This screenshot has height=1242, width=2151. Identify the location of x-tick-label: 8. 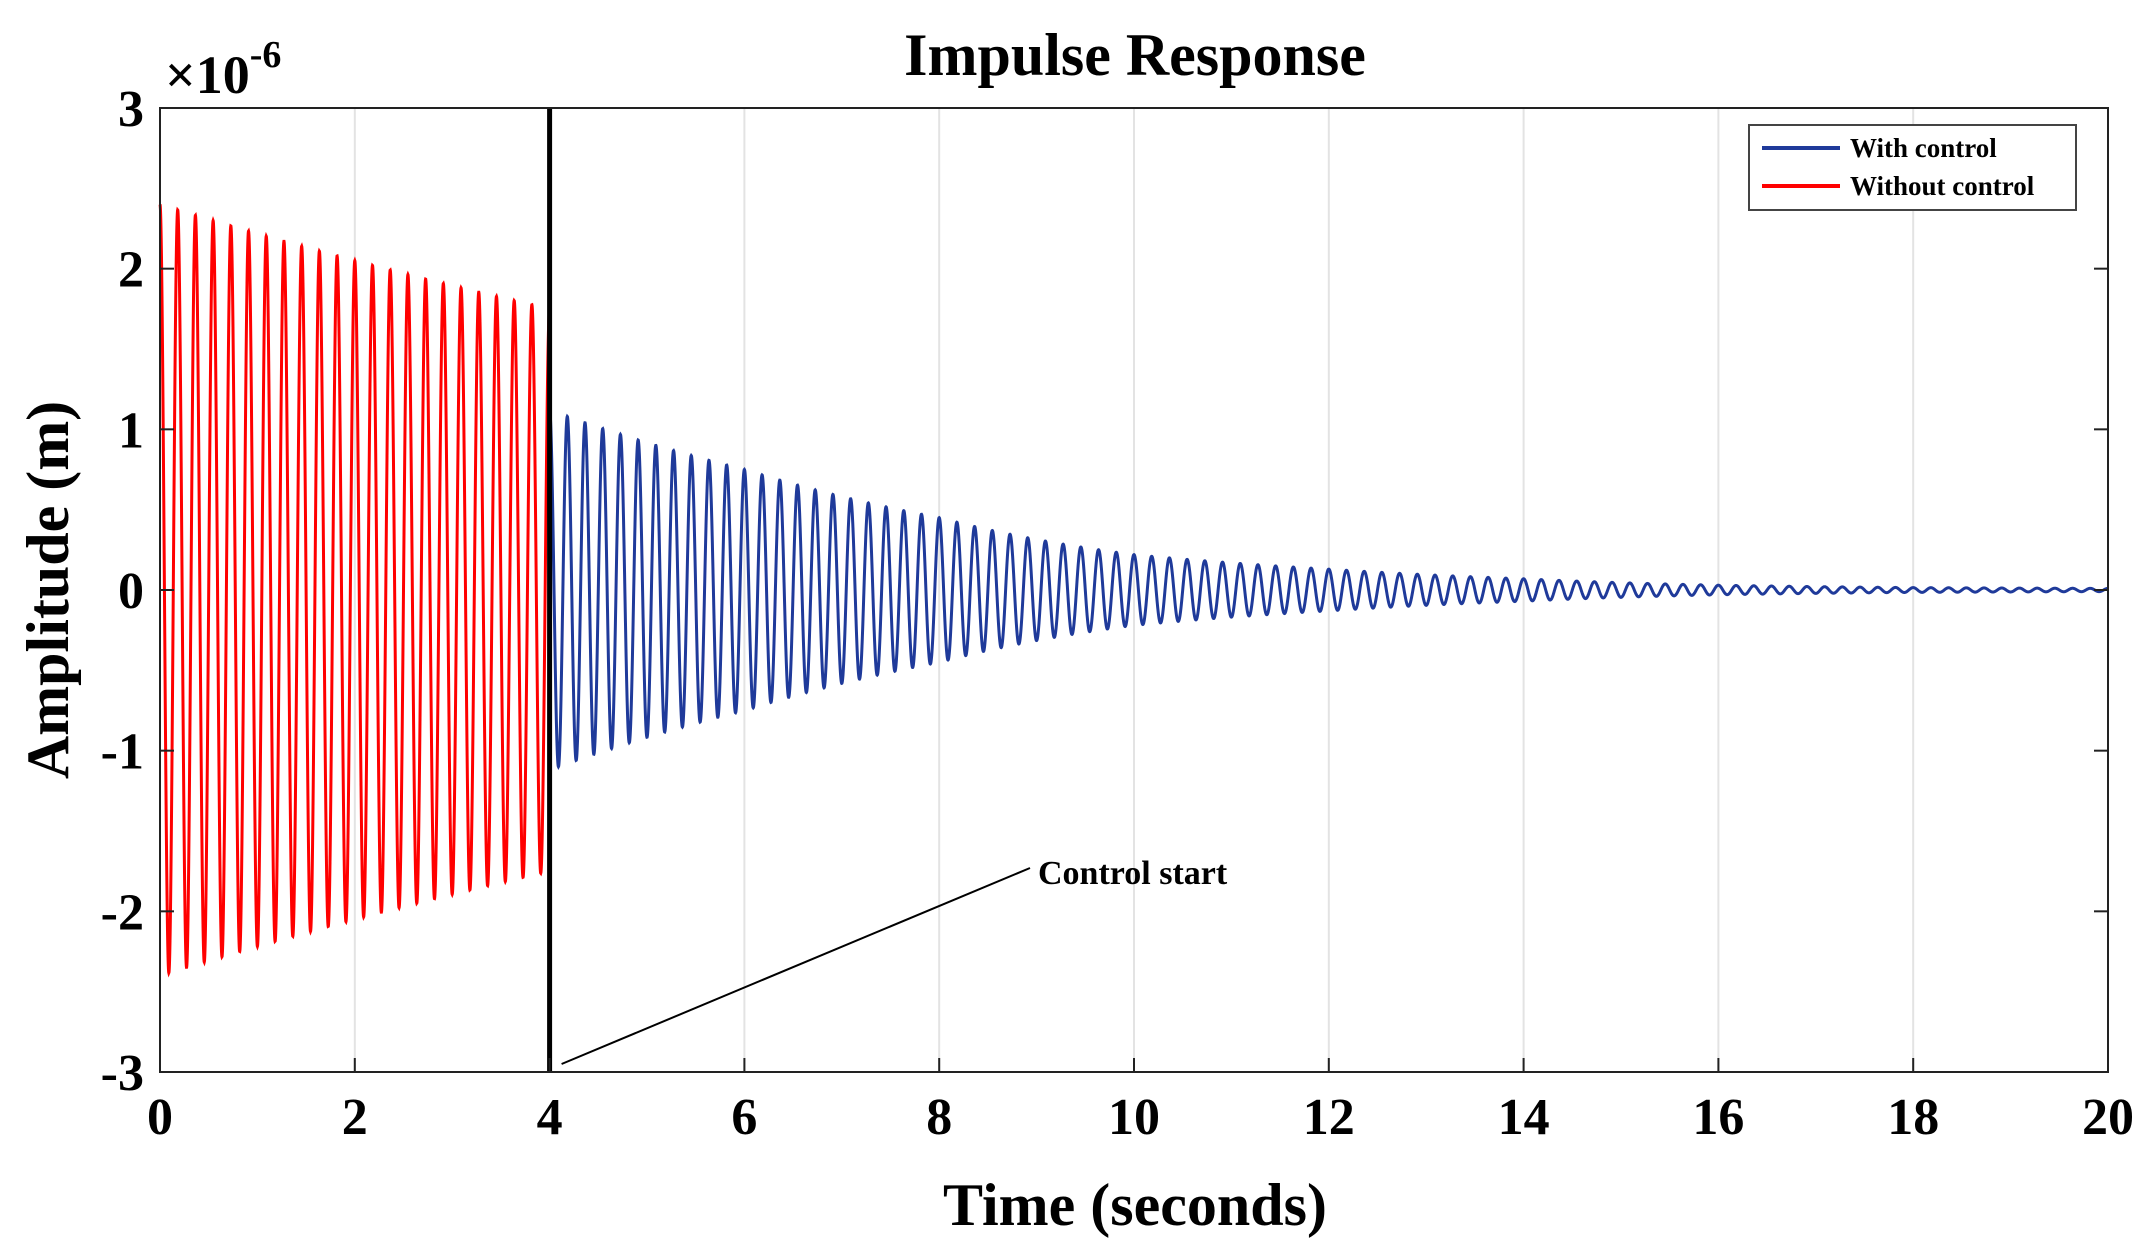
(939, 1117).